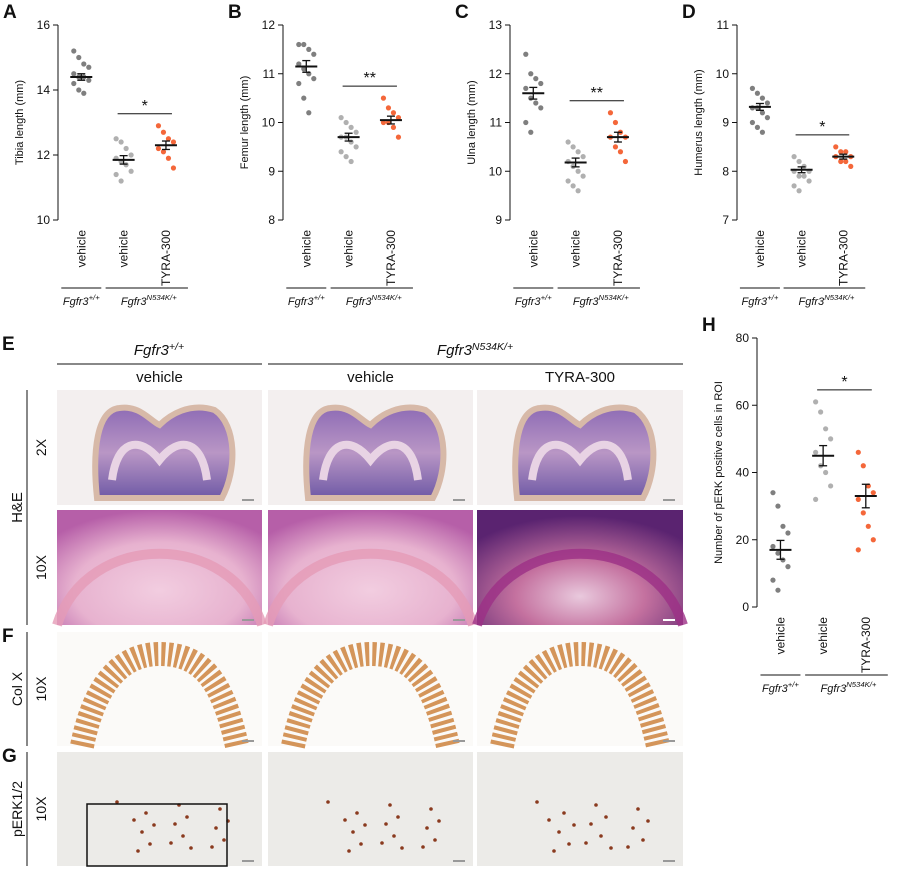 This screenshot has width=900, height=869. Describe the element at coordinates (580, 377) in the screenshot. I see `treatment-label: TYRA-300` at that location.